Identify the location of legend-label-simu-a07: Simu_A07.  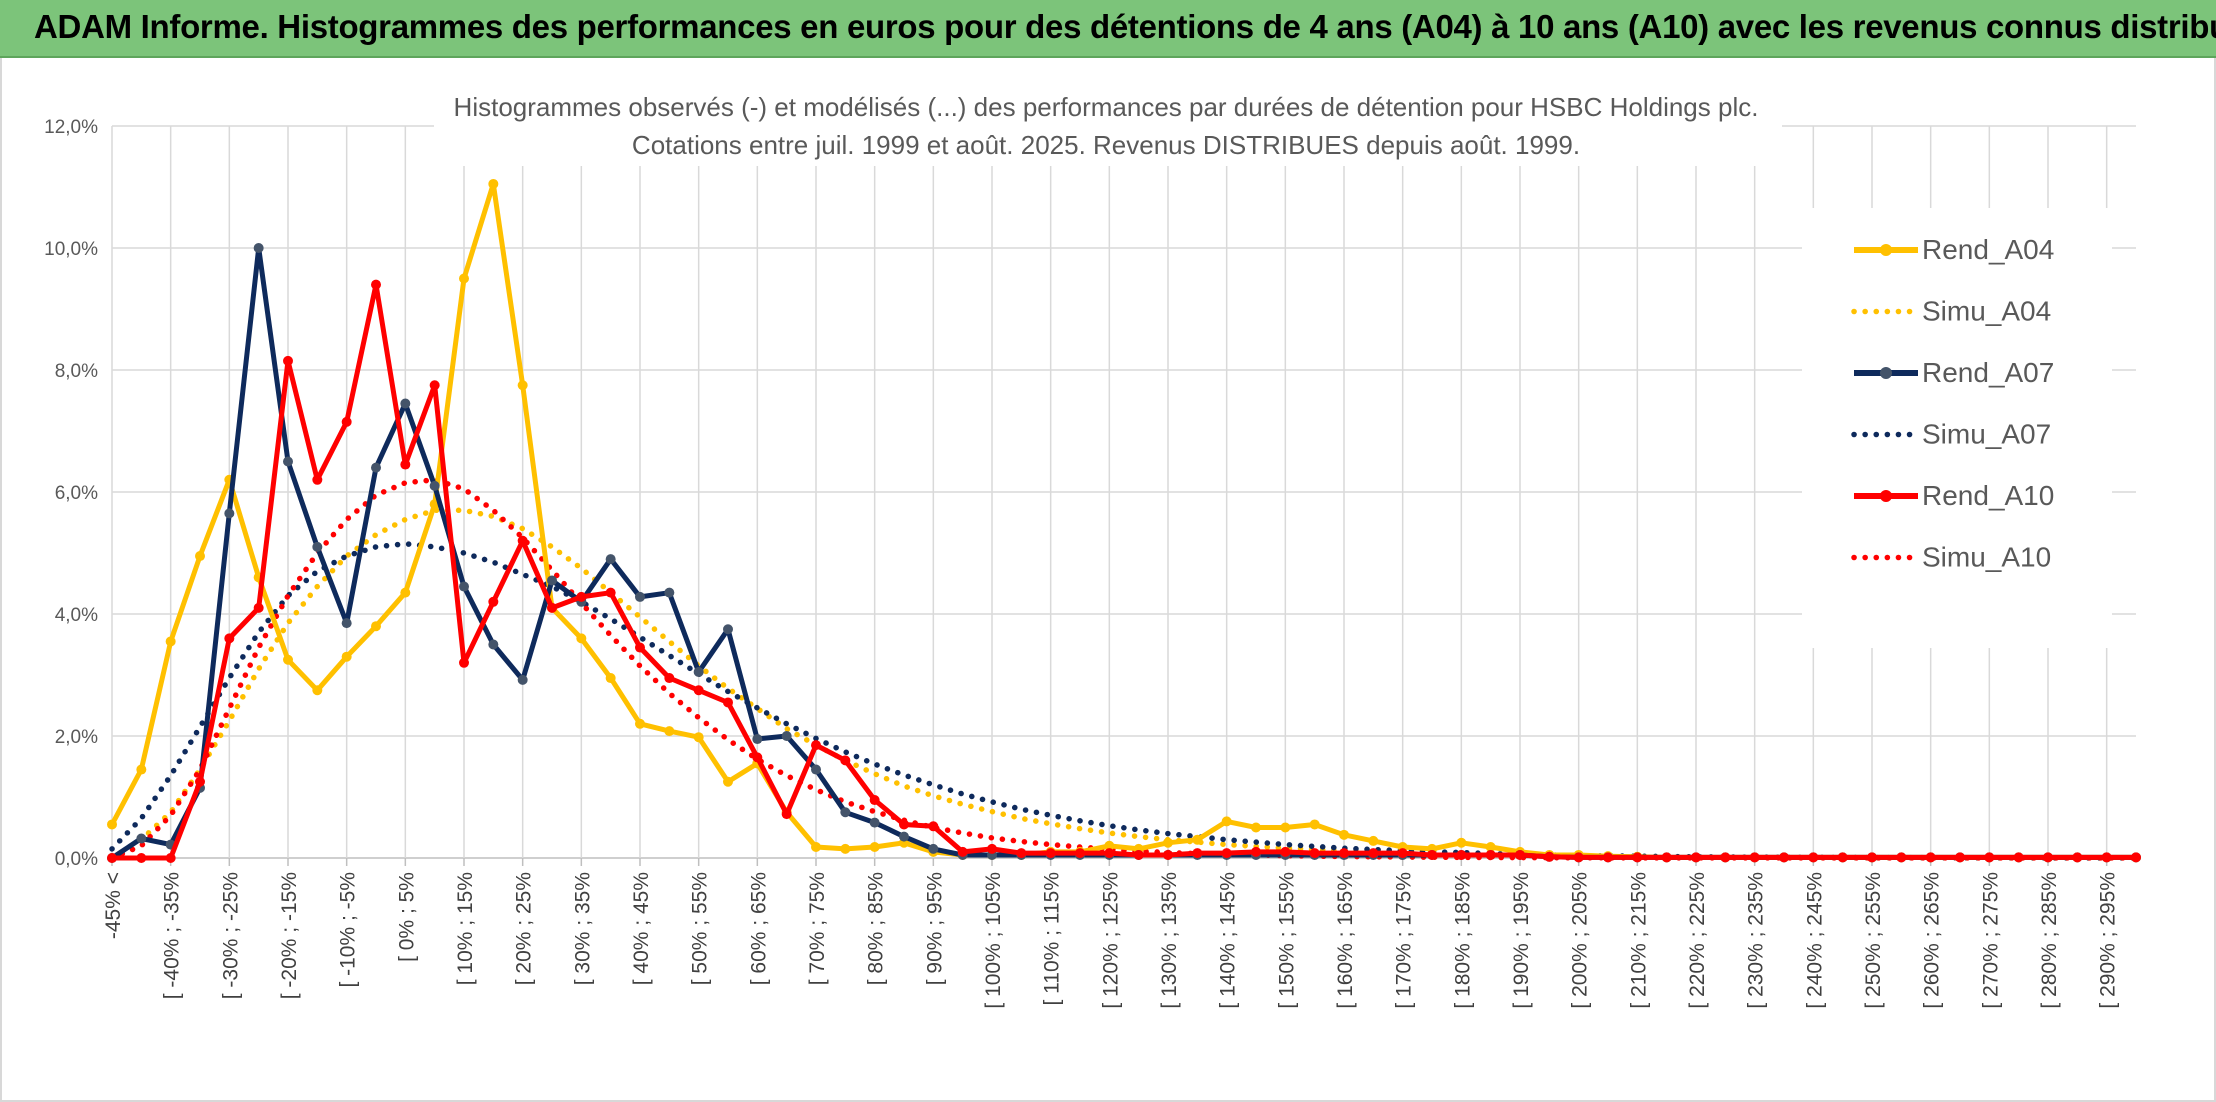
(1986, 434).